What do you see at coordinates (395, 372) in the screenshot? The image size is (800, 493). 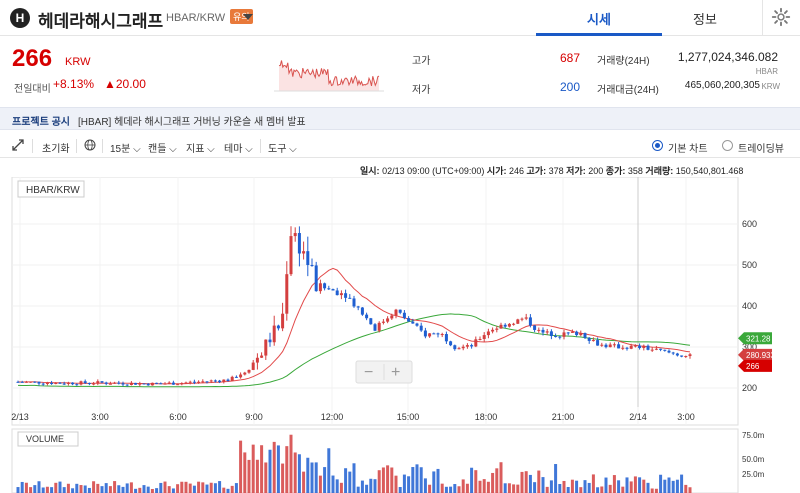 I see `zoom-in-button: +` at bounding box center [395, 372].